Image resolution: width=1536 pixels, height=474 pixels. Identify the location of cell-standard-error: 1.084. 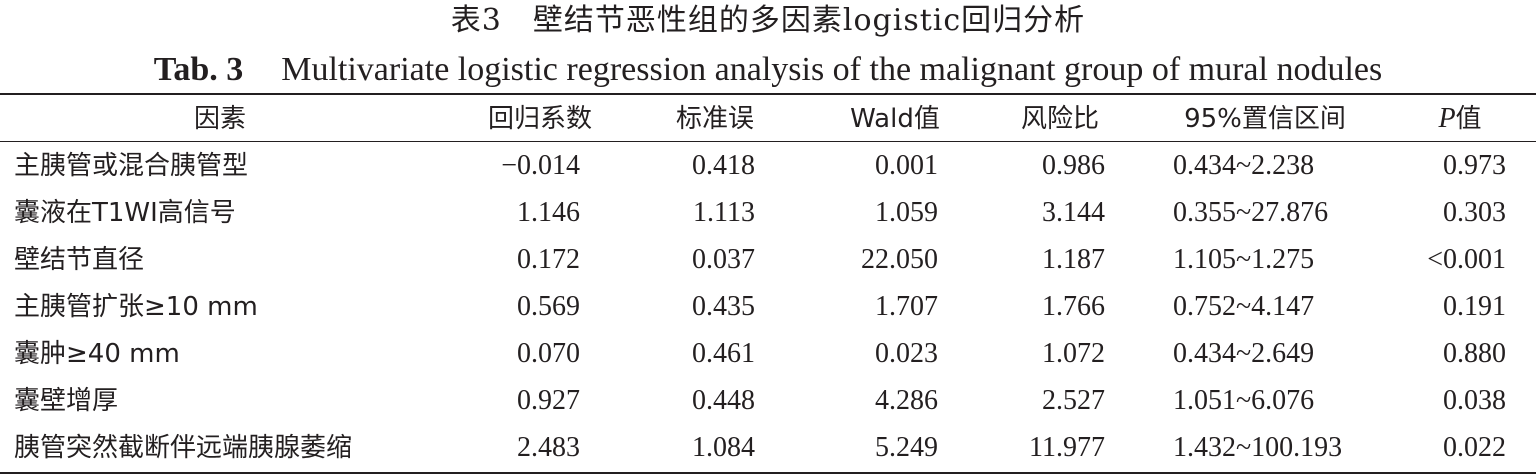
(723, 447).